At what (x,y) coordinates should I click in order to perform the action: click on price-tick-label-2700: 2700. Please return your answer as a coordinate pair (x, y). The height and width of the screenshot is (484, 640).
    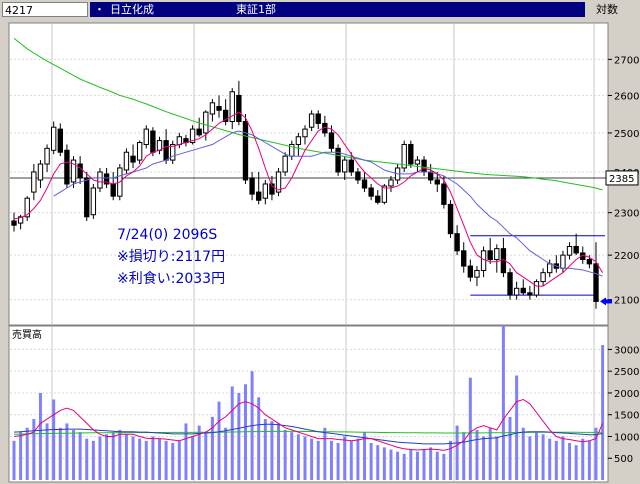
    Looking at the image, I should click on (626, 60).